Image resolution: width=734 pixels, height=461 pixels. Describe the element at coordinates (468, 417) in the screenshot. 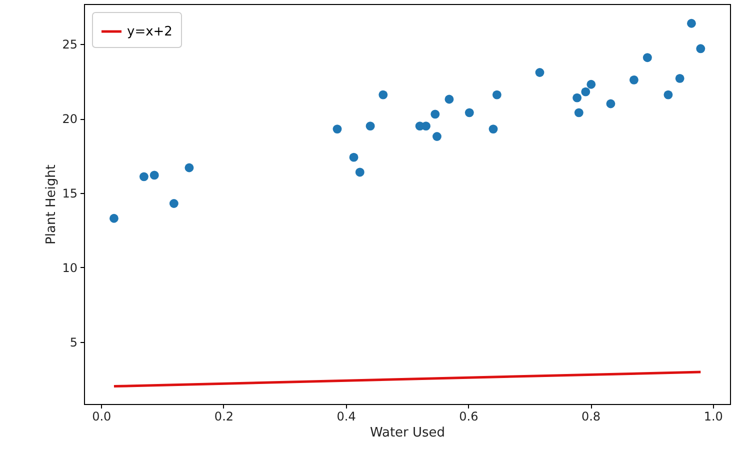

I see `x-tick-label: 0.6` at that location.